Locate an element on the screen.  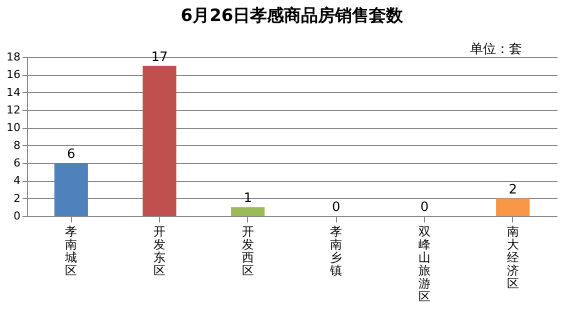
y-tick-label: 12 is located at coordinates (13, 110).